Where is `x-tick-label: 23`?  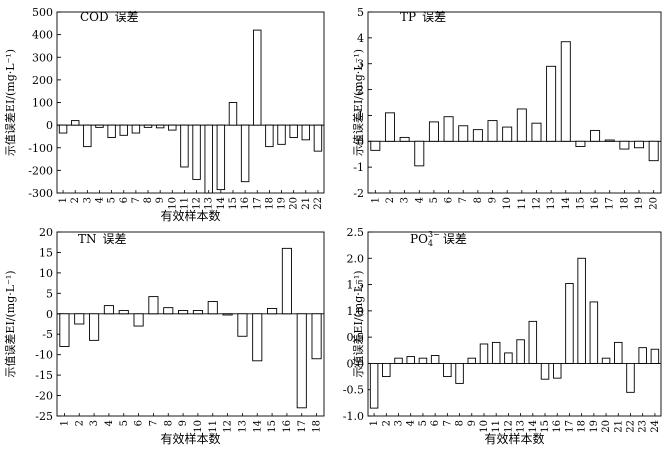
x-tick-label: 23 is located at coordinates (643, 426).